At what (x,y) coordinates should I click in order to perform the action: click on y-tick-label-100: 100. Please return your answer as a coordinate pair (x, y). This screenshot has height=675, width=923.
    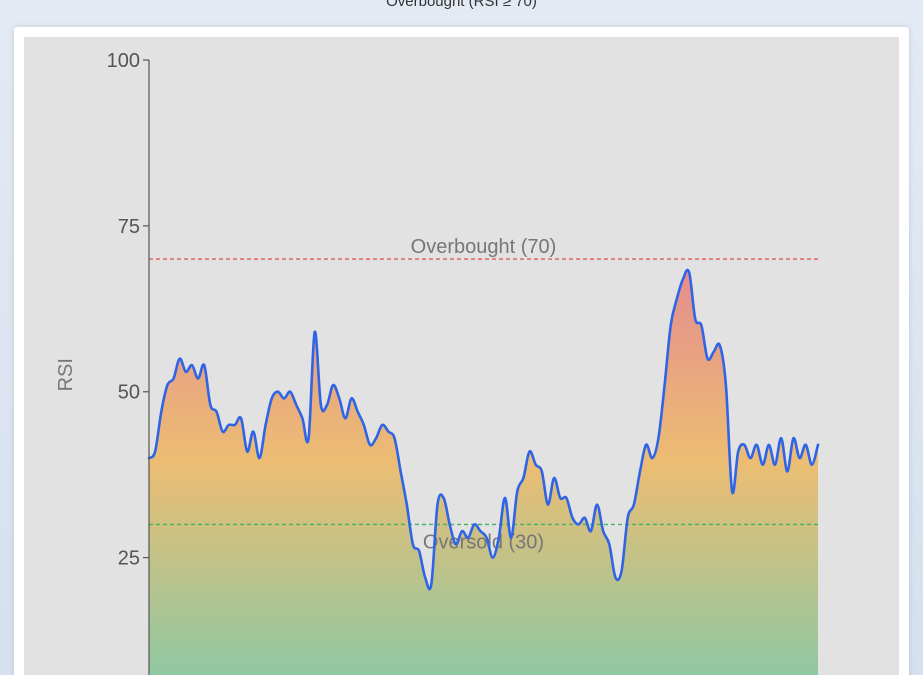
    Looking at the image, I should click on (123, 61).